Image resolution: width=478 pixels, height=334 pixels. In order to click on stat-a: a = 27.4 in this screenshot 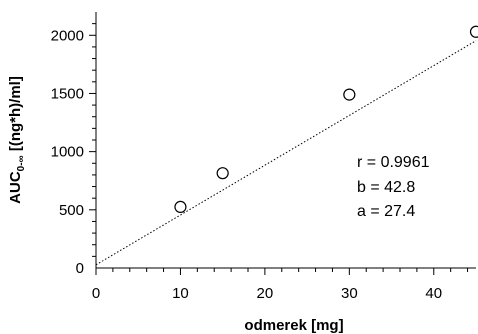, I will do `click(386, 211)`.